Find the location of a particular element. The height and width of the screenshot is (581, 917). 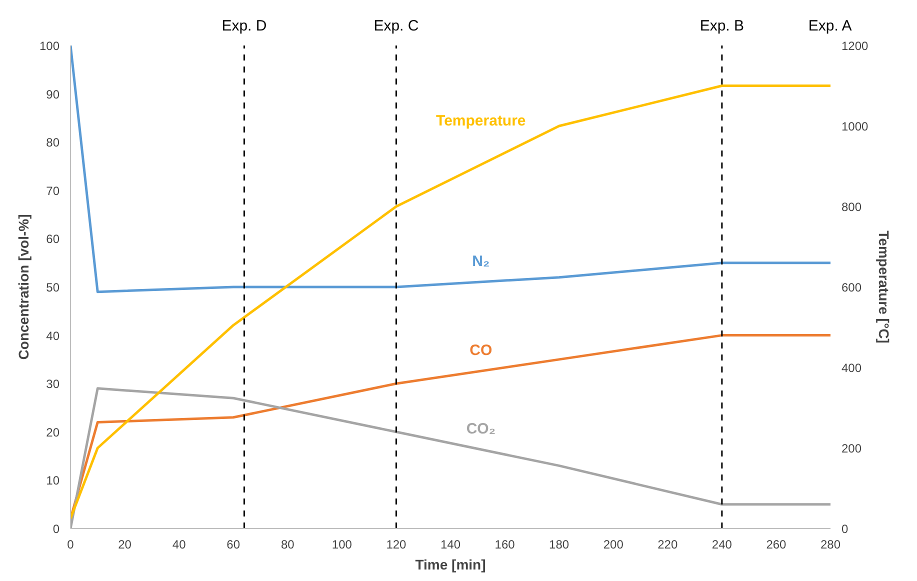

x-tick-label: 20 is located at coordinates (125, 545).